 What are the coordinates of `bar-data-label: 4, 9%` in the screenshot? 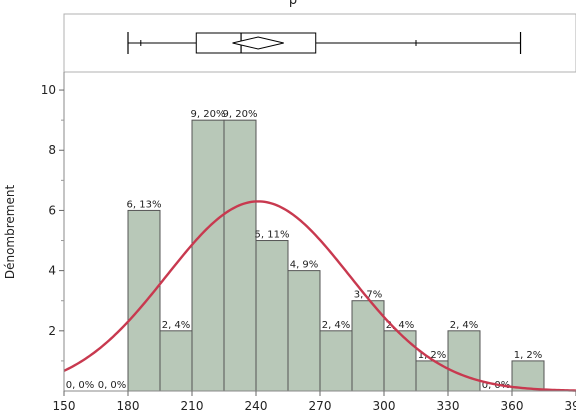 It's located at (304, 265).